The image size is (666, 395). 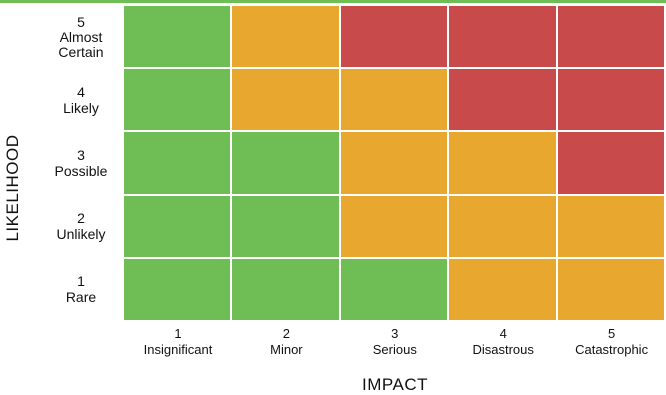 I want to click on likelihood-number: 2, so click(x=81, y=218).